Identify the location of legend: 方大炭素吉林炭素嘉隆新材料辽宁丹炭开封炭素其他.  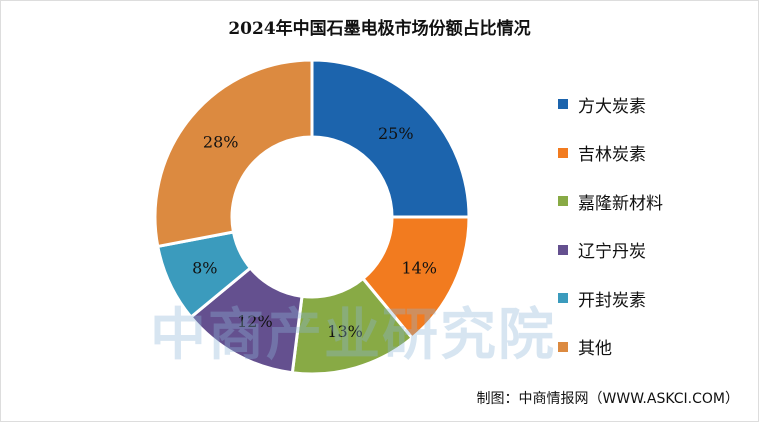
(610, 225).